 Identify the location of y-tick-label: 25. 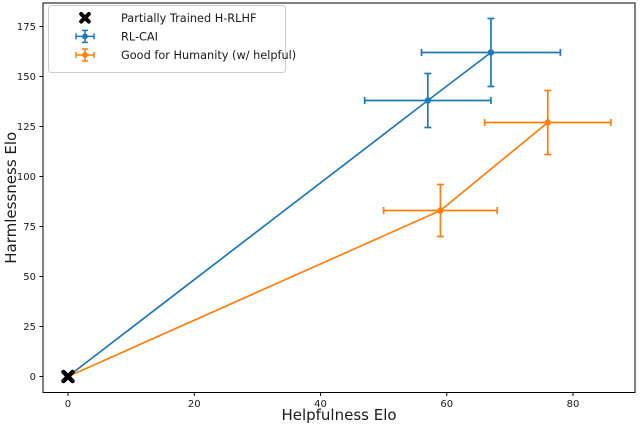
(29, 327).